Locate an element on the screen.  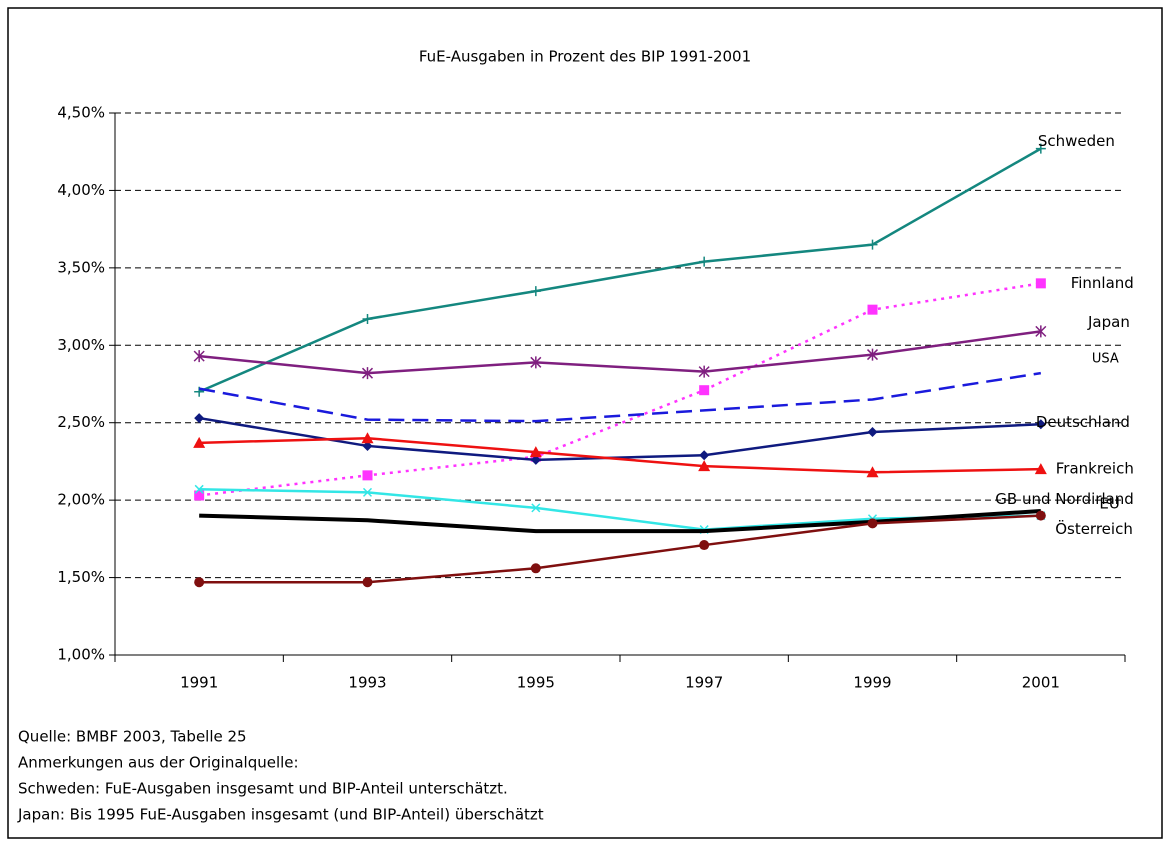
x-tick-label: 1991 is located at coordinates (199, 683).